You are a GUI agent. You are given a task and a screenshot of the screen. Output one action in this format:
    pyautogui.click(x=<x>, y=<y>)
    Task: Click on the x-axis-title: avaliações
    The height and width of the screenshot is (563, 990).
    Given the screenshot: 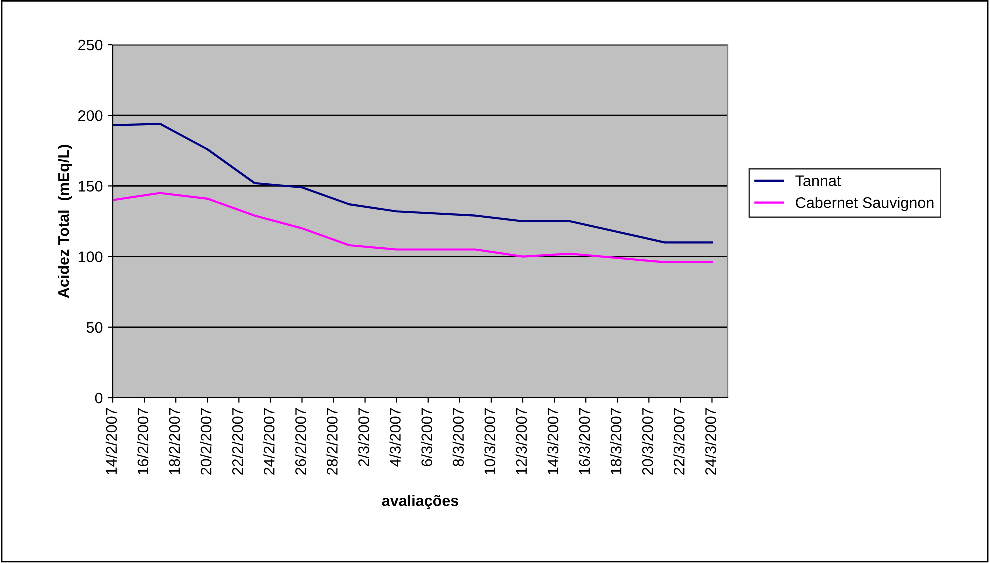 What is the action you would take?
    pyautogui.click(x=420, y=502)
    